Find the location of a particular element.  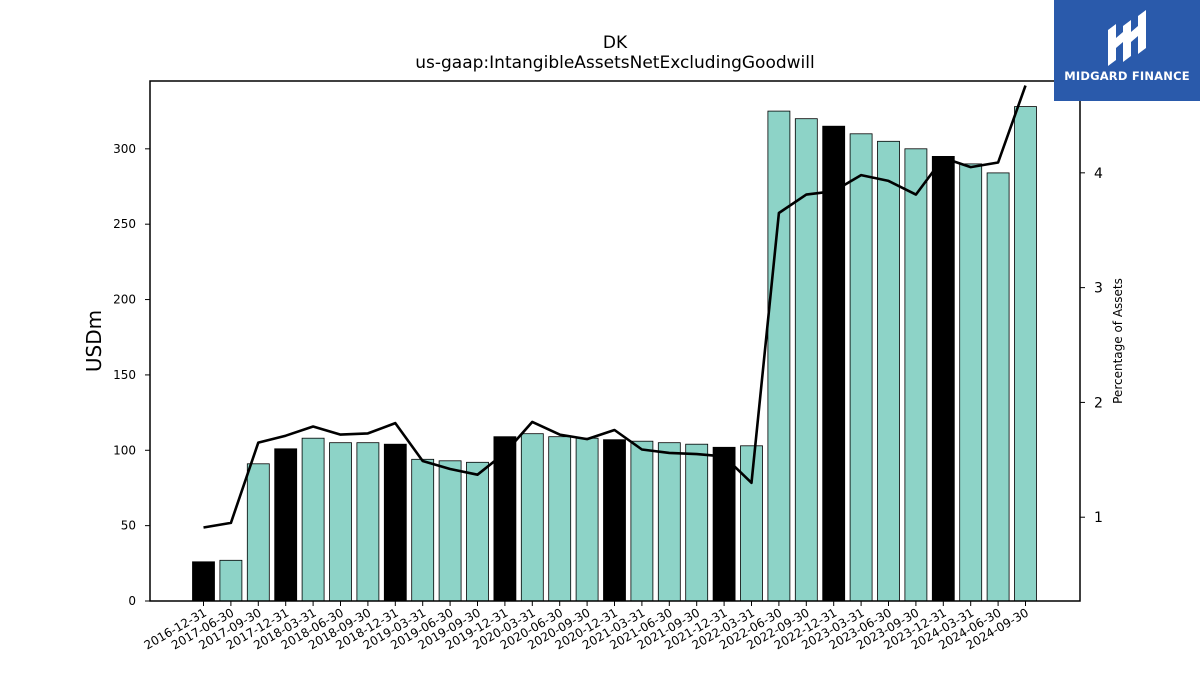

y-axis-left: 0 50 100 150 200 250 300 is located at coordinates (131, 375).